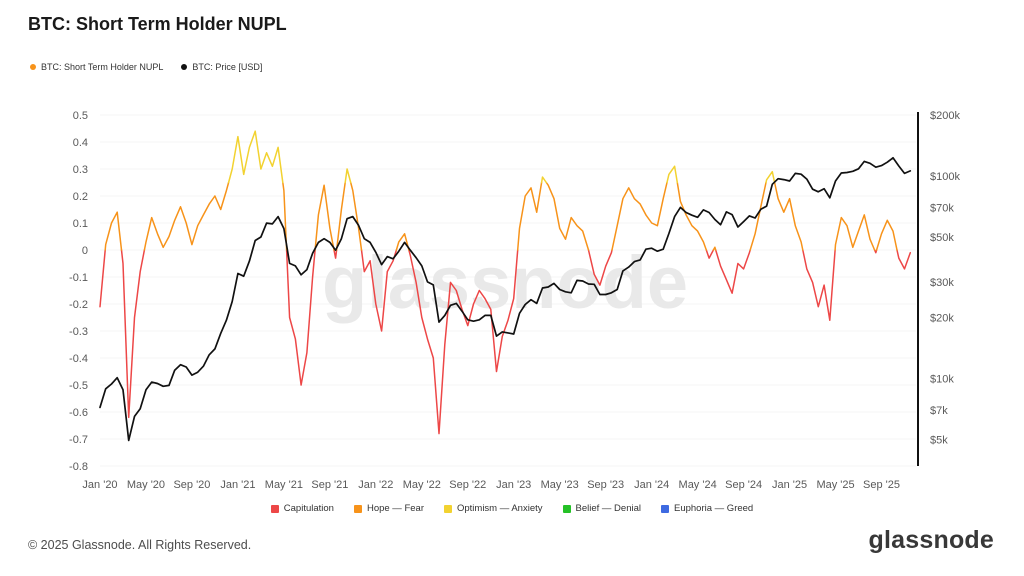  What do you see at coordinates (835, 485) in the screenshot?
I see `x-axis-tick: May '25` at bounding box center [835, 485].